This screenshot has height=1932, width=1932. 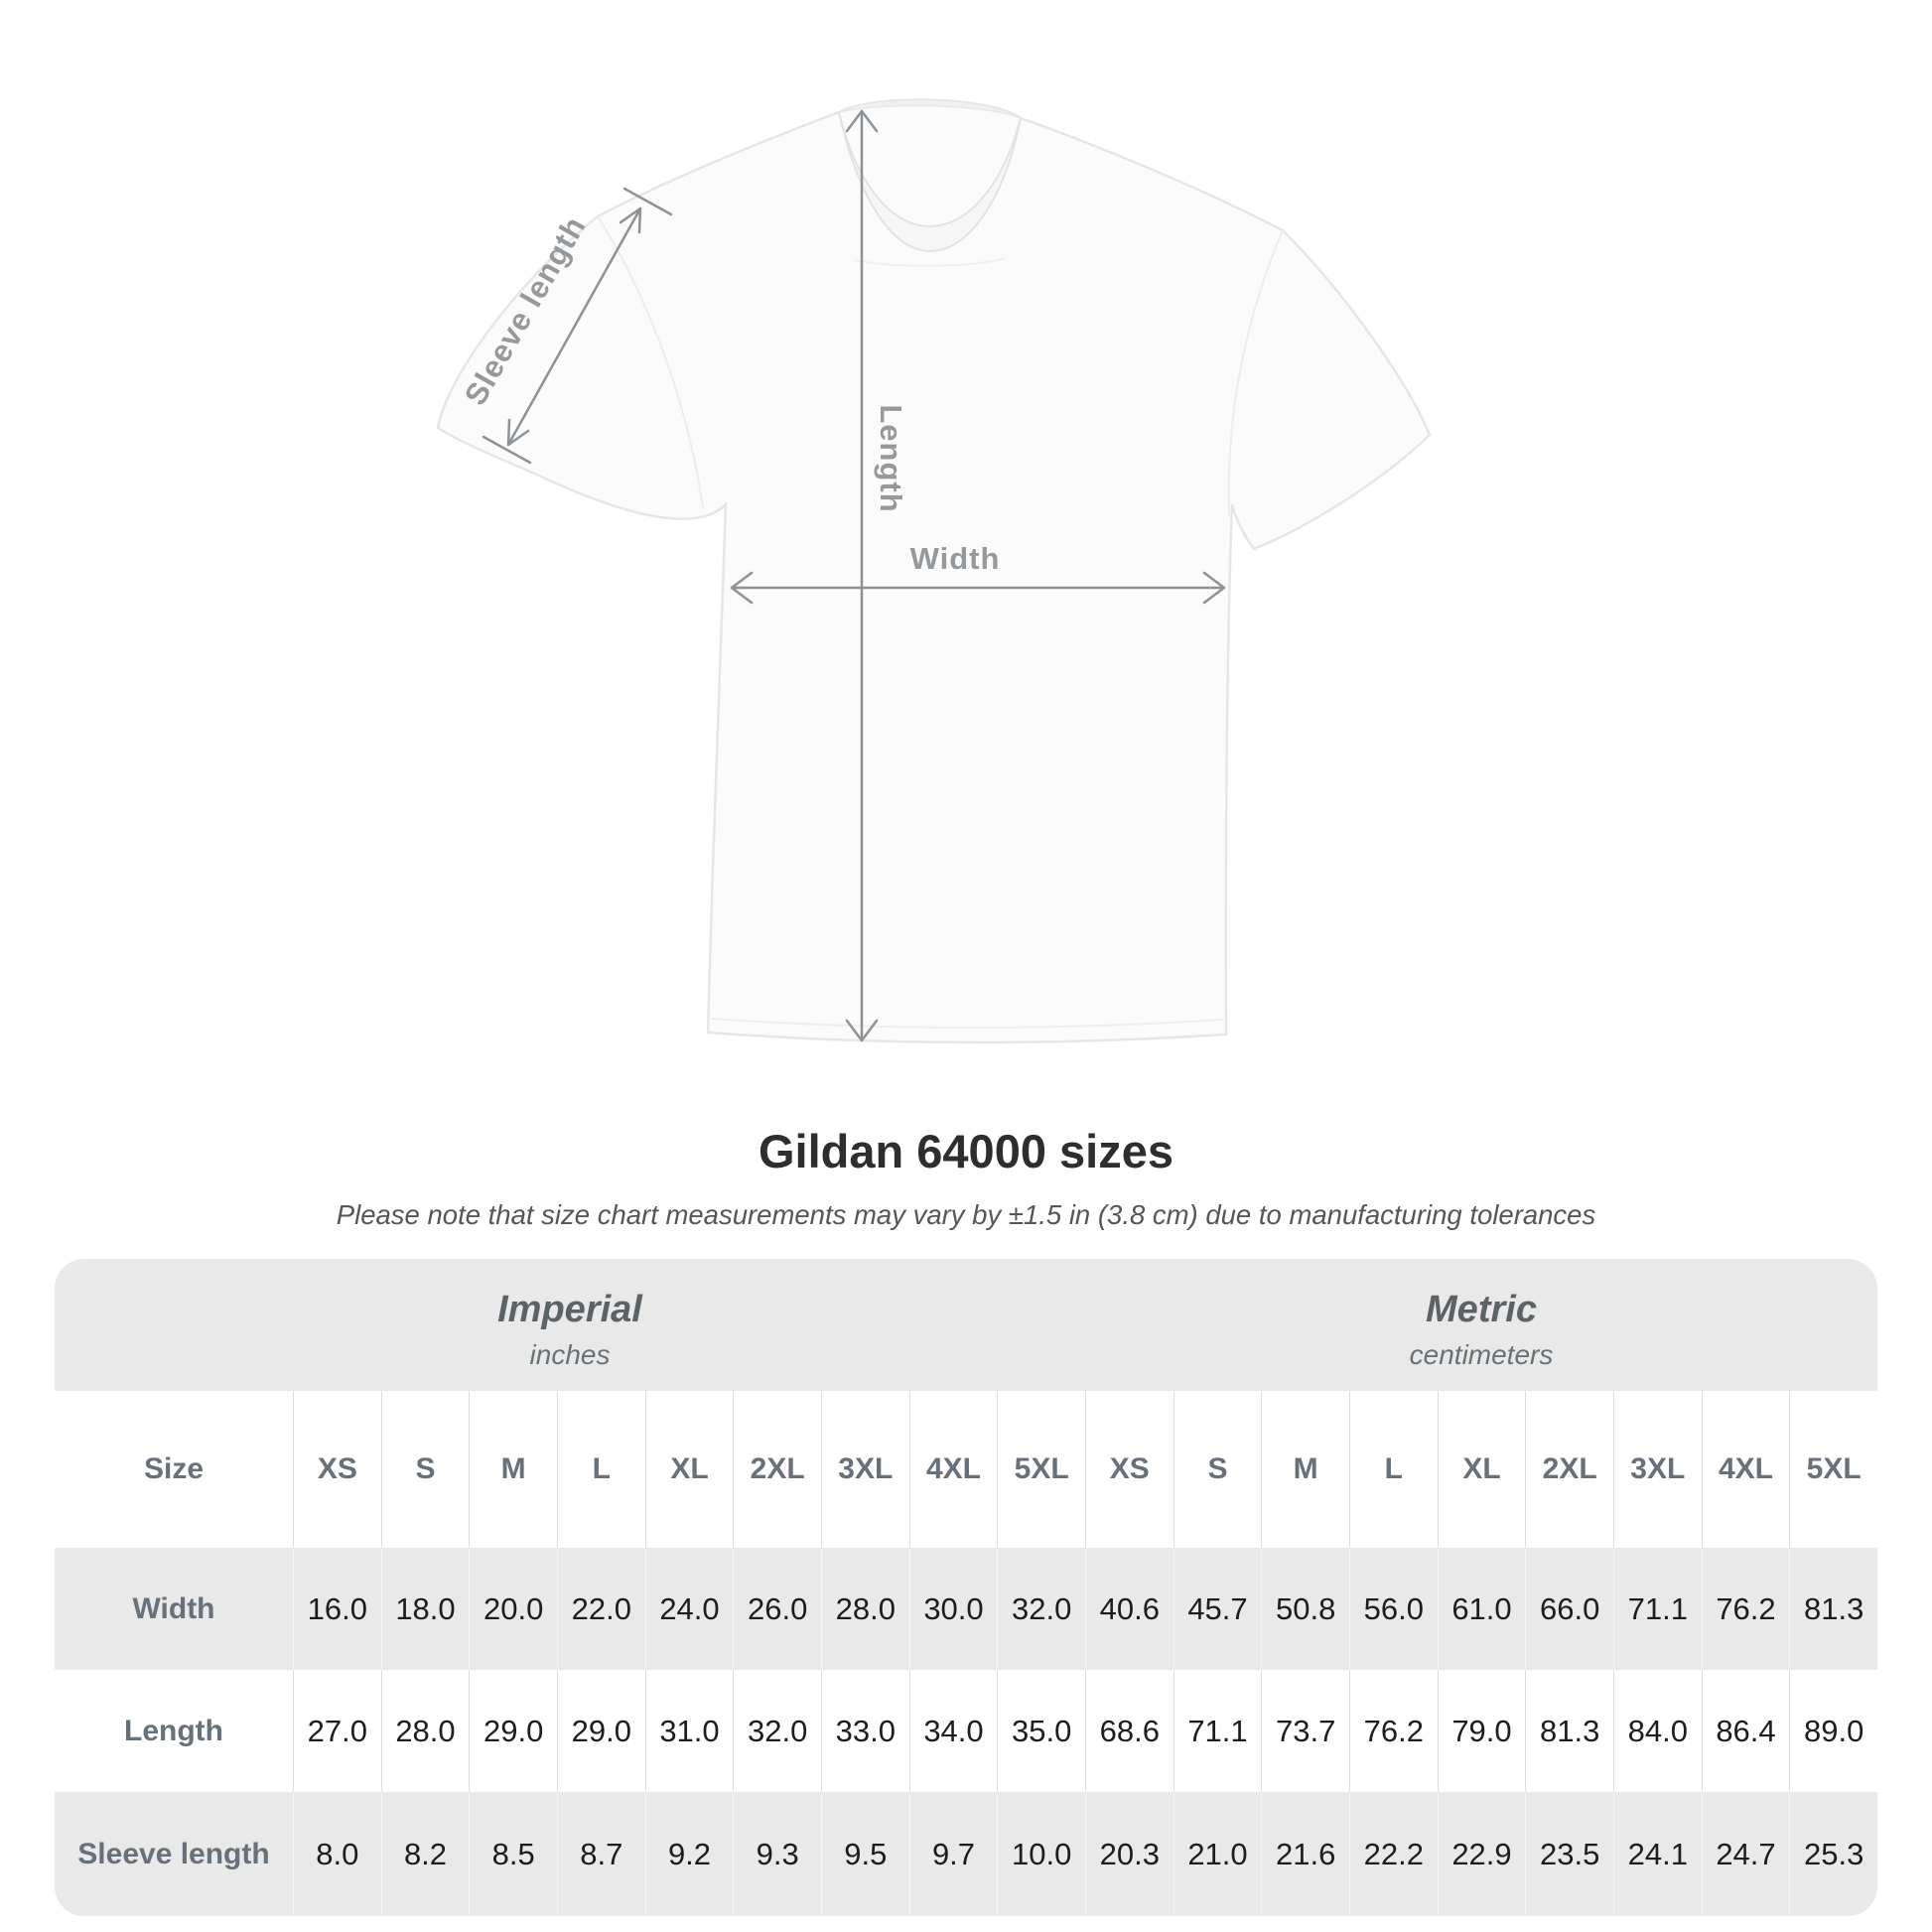 What do you see at coordinates (689, 1609) in the screenshot?
I see `table-cell: 24.0` at bounding box center [689, 1609].